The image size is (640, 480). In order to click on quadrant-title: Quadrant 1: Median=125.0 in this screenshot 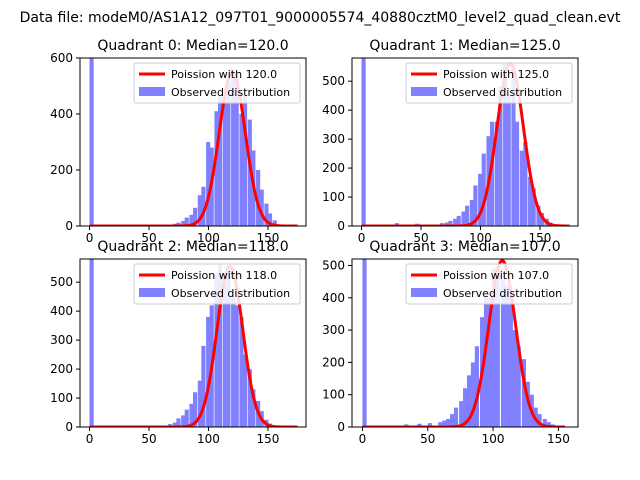, I will do `click(464, 46)`.